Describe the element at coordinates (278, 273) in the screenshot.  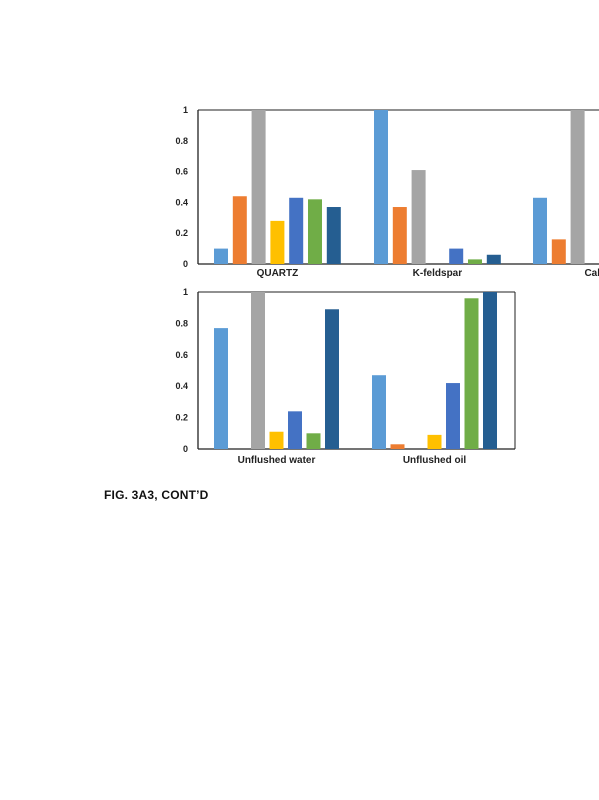
I see `category-label: QUARTZ` at that location.